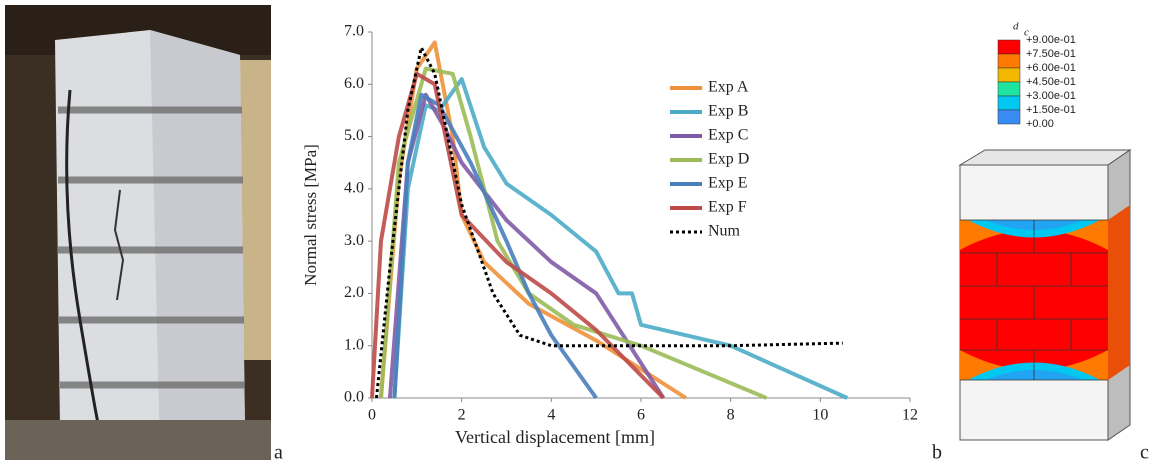 The image size is (1158, 471). Describe the element at coordinates (731, 415) in the screenshot. I see `x-tick-label: 8` at that location.